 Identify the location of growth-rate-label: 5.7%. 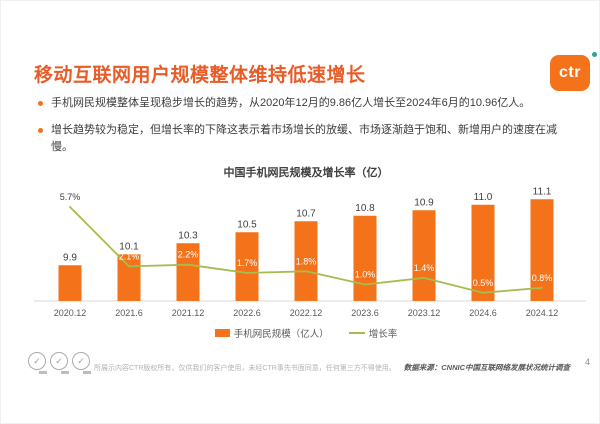
(70, 197).